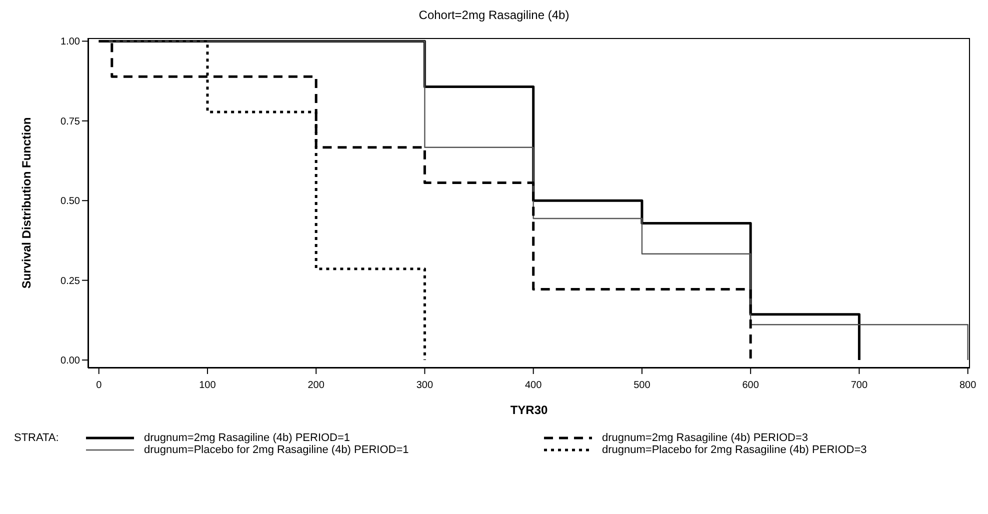 This screenshot has width=988, height=514. I want to click on legend-label: drugnum=Placebo for 2mg Rasagiline (4b) PERIOD=3, so click(734, 450).